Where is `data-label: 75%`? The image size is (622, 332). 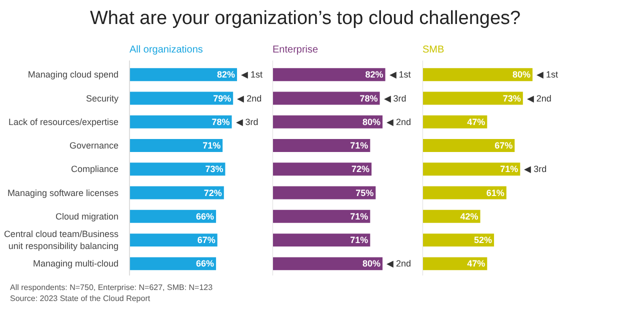 data-label: 75% is located at coordinates (365, 193).